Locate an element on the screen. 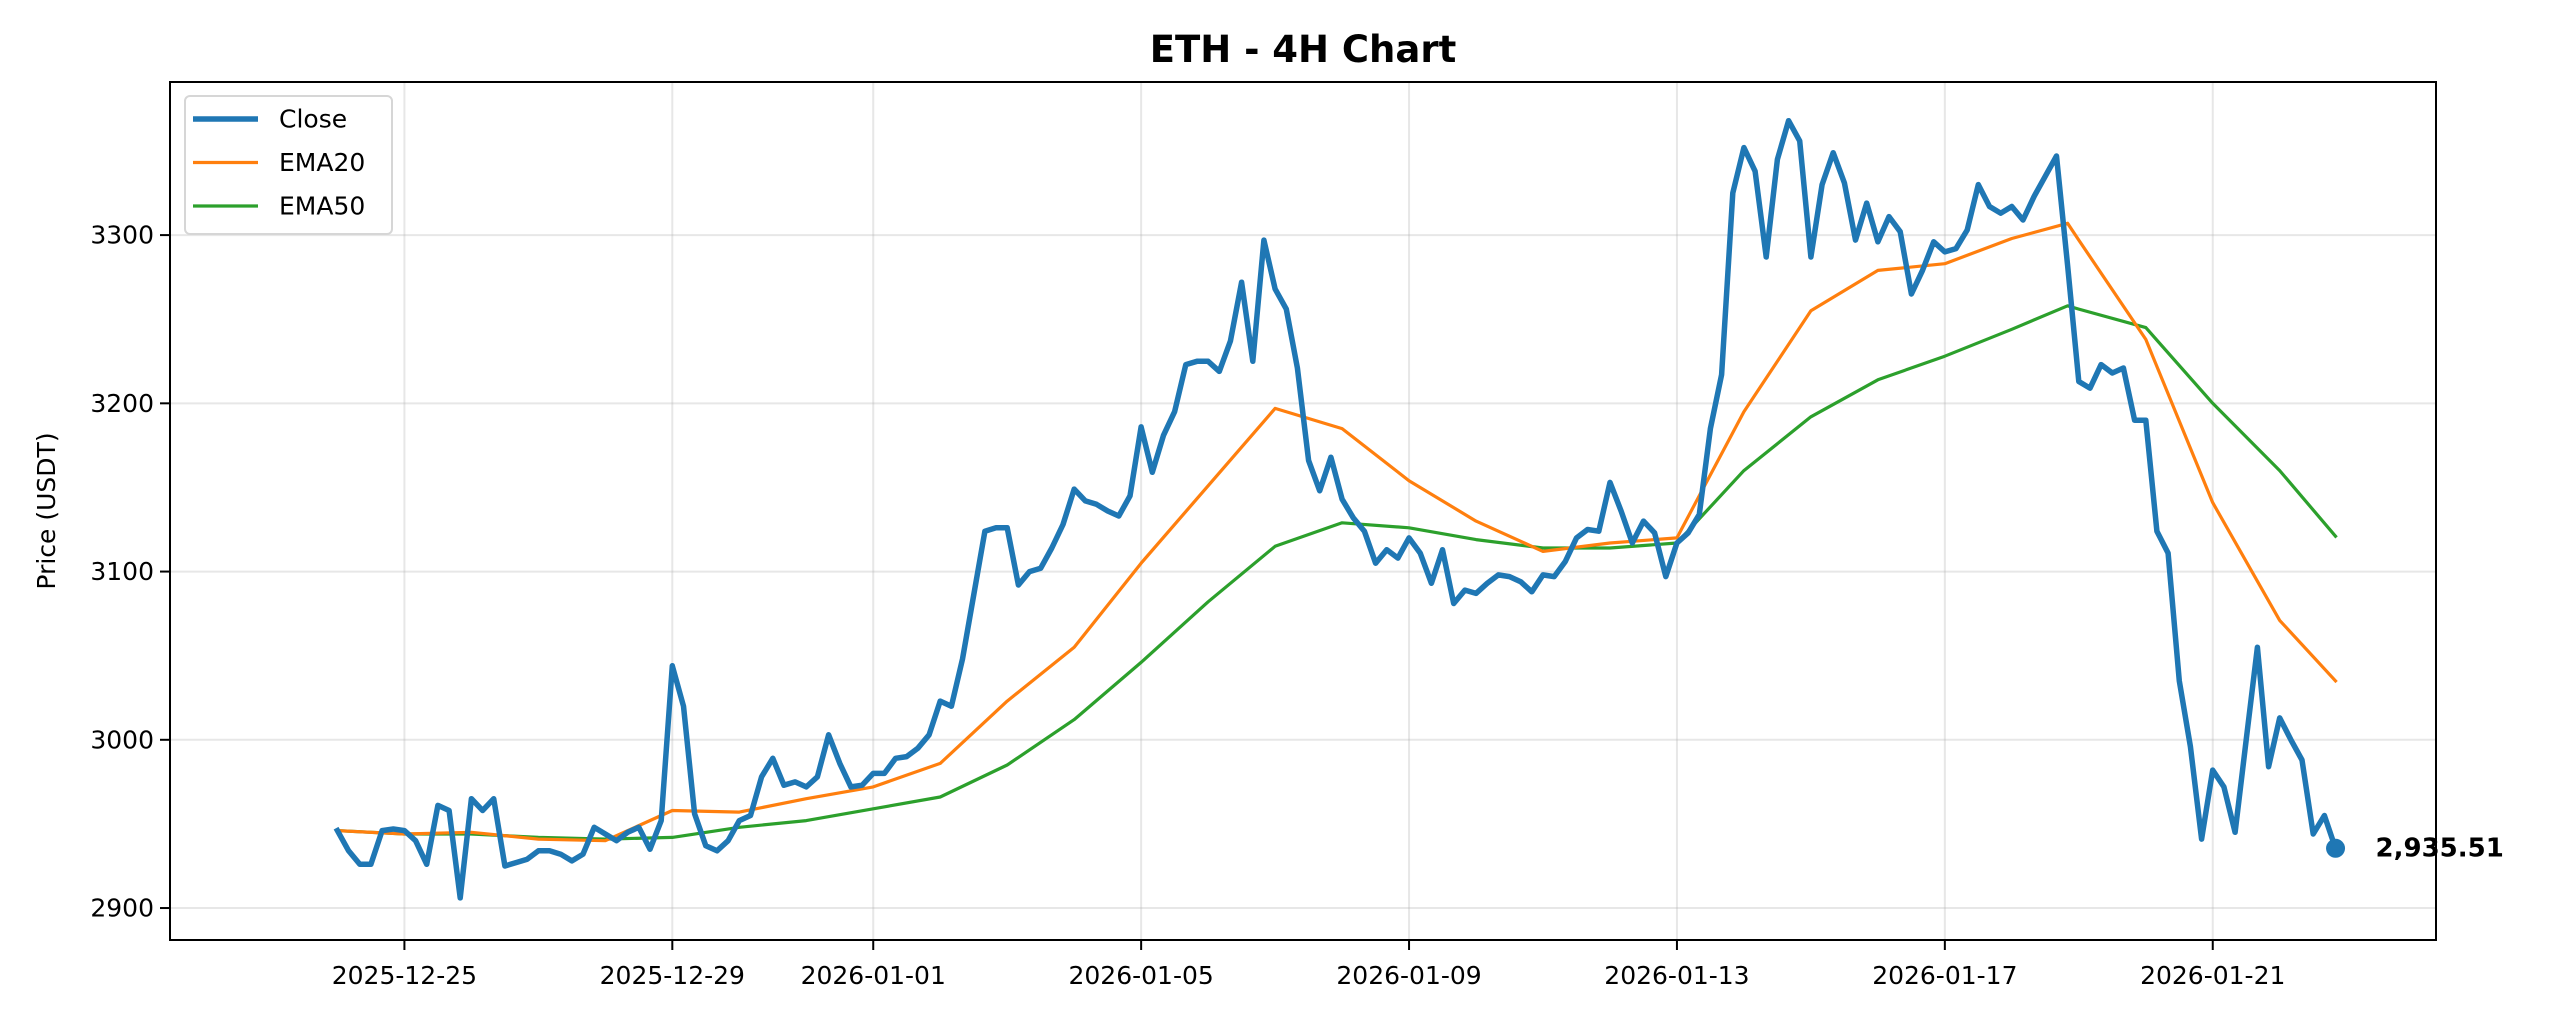  x-tick-label: 2026-01-01 is located at coordinates (873, 975).